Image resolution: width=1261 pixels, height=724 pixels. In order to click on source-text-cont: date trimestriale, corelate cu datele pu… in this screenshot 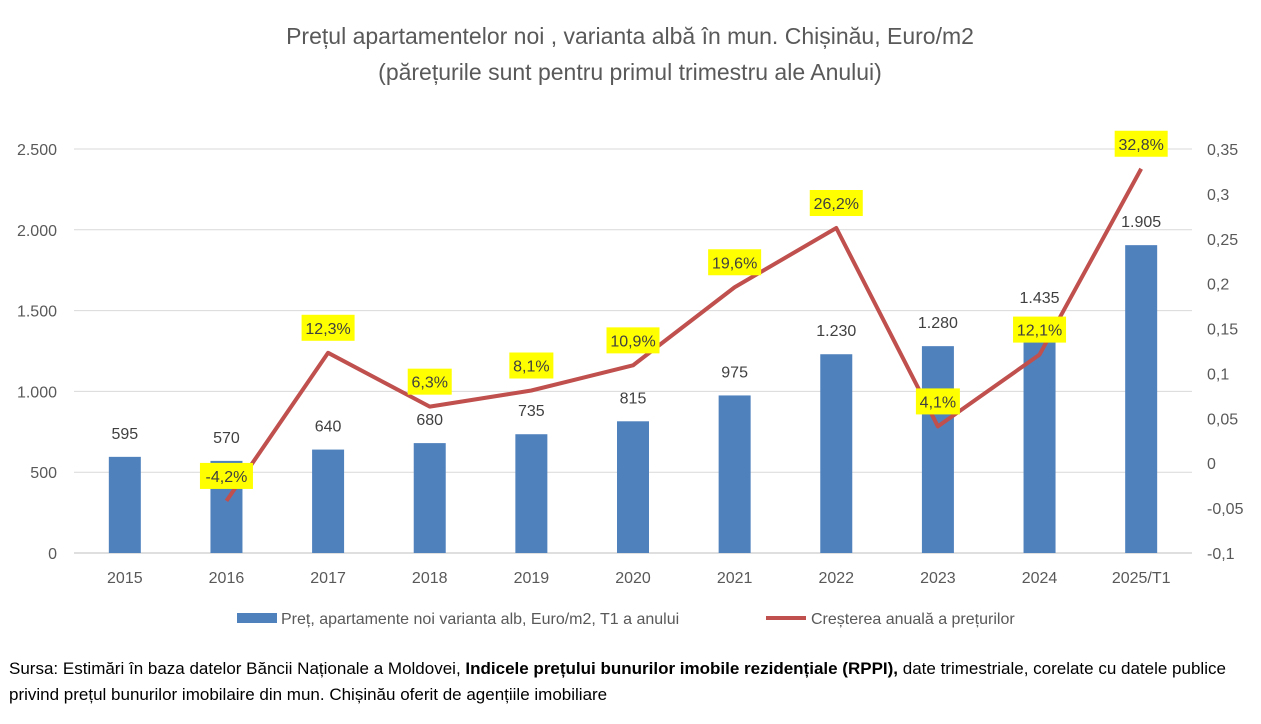, I will do `click(617, 681)`.